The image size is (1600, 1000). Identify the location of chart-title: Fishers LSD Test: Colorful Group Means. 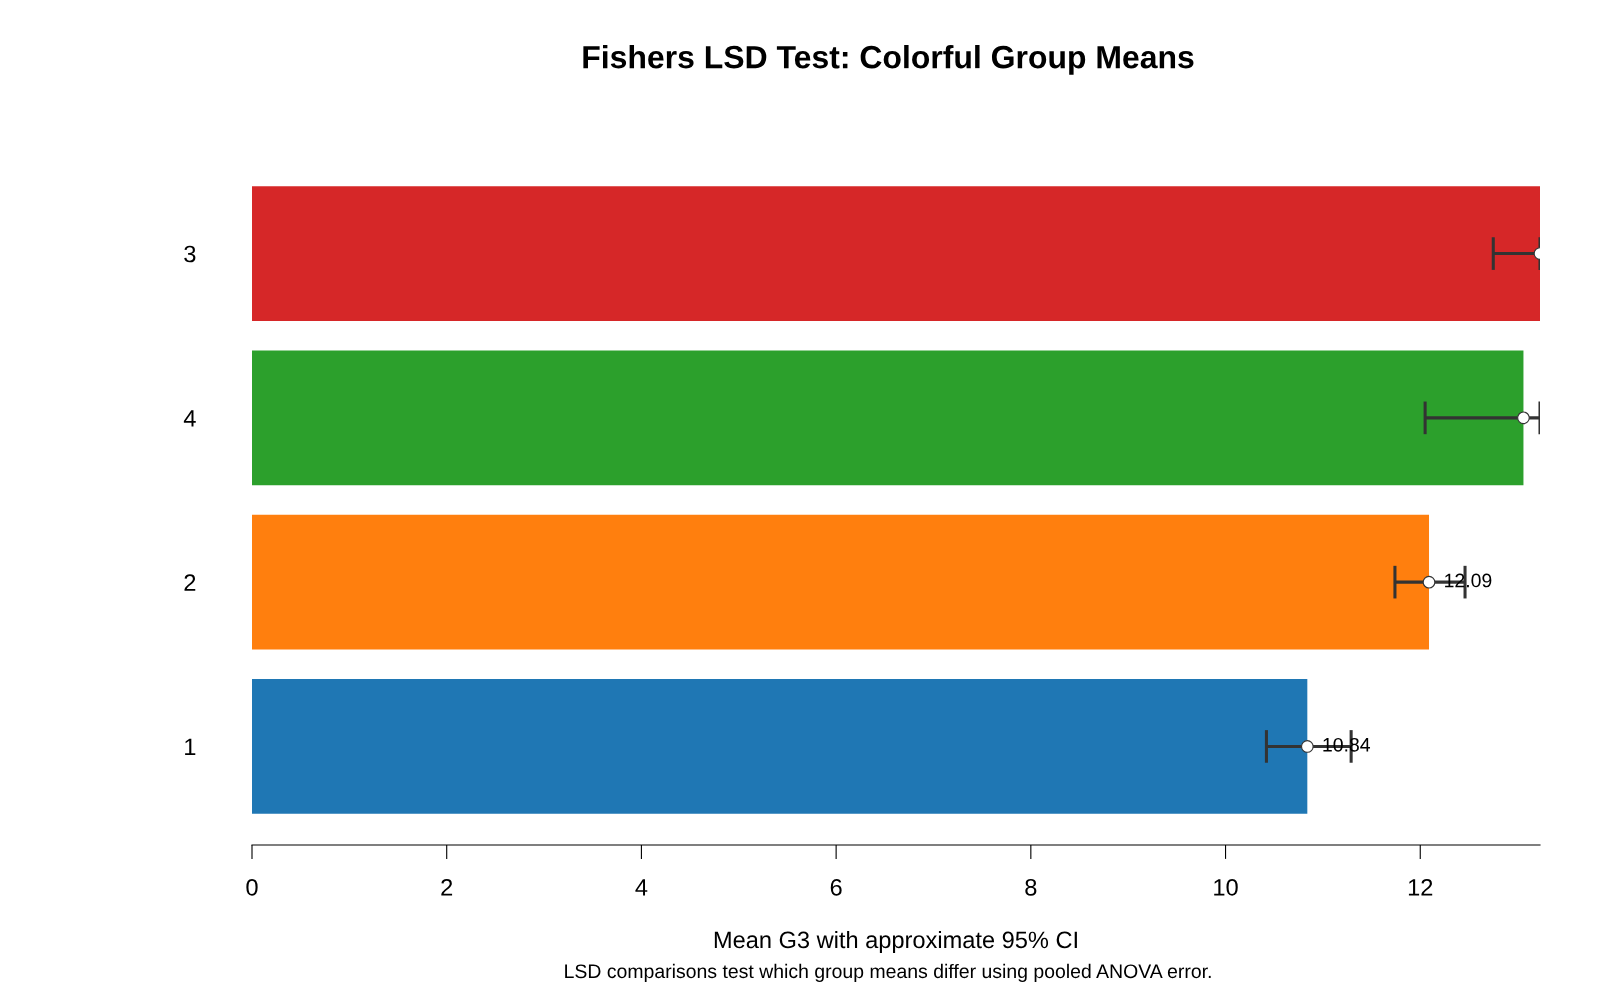
(888, 60).